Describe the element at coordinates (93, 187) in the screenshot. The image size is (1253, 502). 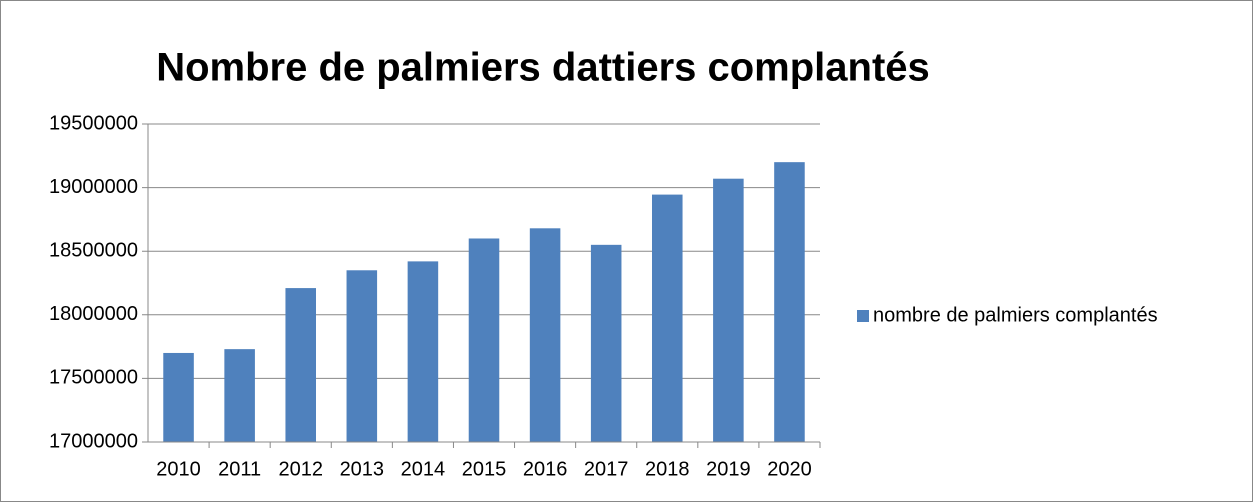
I see `y-tick-label: 19000000` at that location.